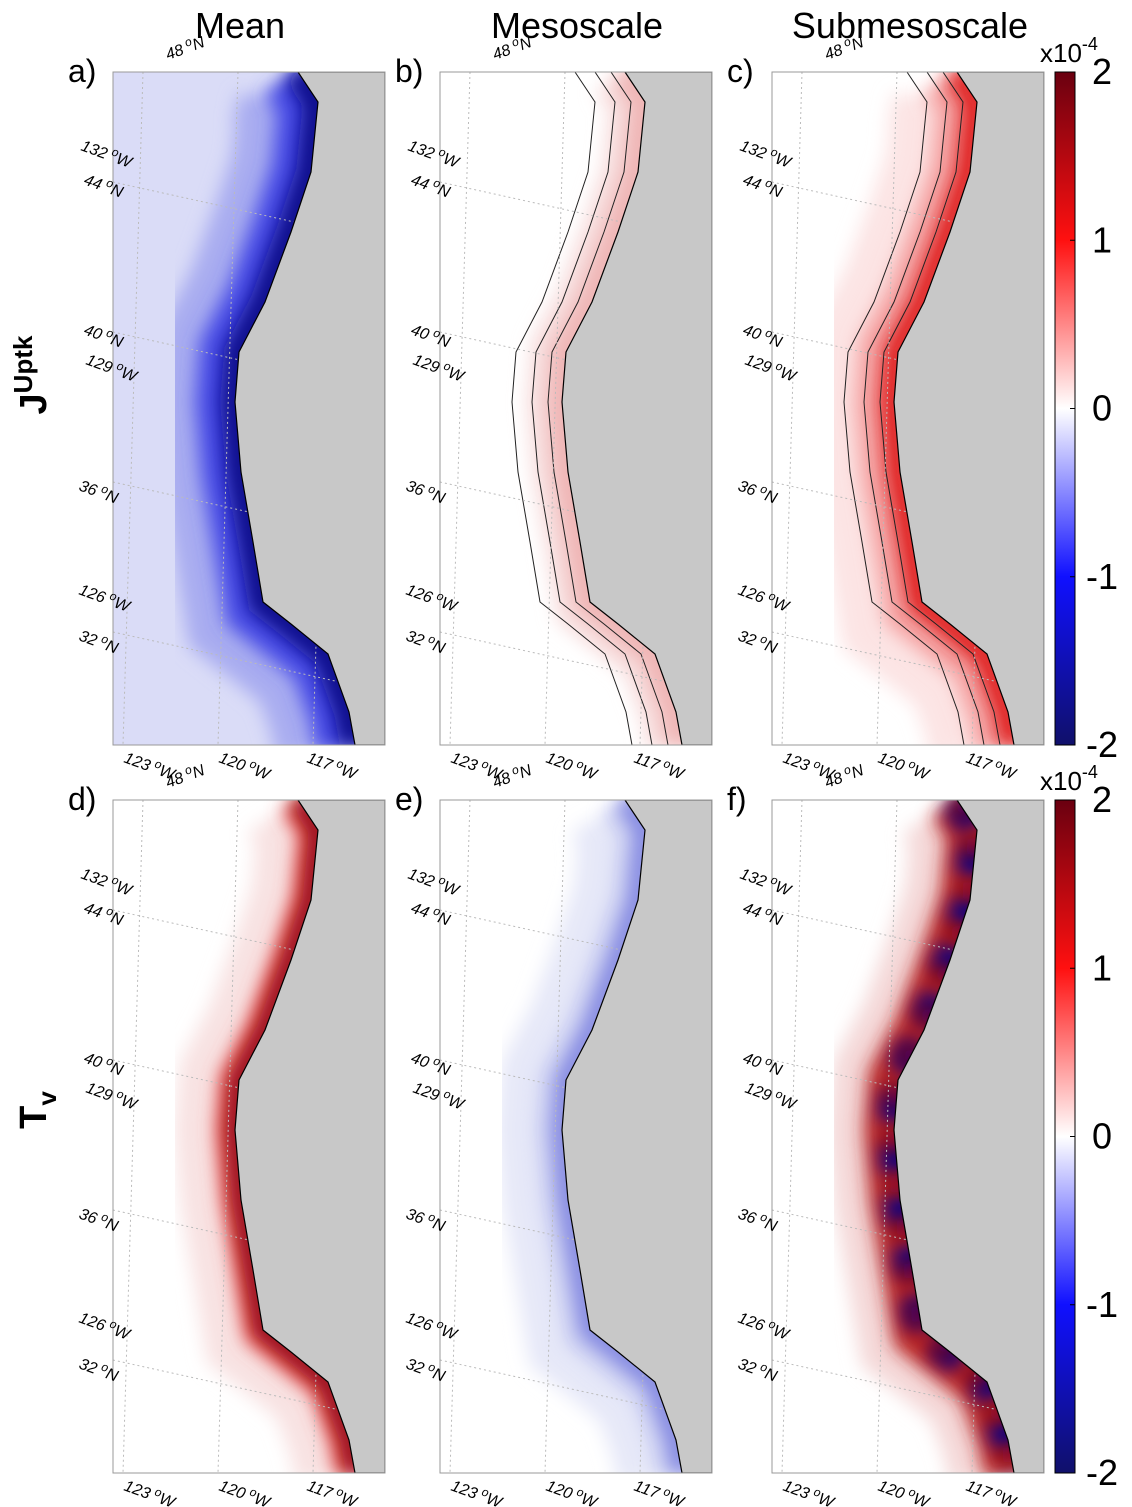  I want to click on colorbar-tick-label: 0, so click(1102, 408).